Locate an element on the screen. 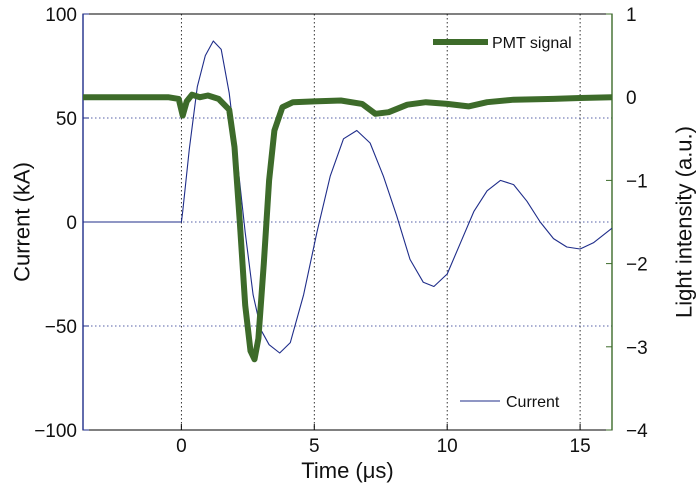  x-axis-title: Time (μs) is located at coordinates (347, 470).